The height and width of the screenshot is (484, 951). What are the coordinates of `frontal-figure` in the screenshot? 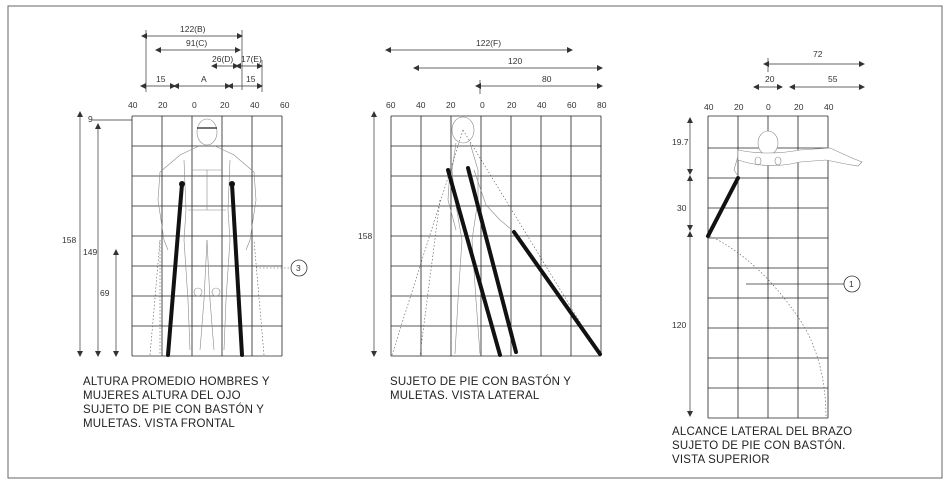 It's located at (207, 237).